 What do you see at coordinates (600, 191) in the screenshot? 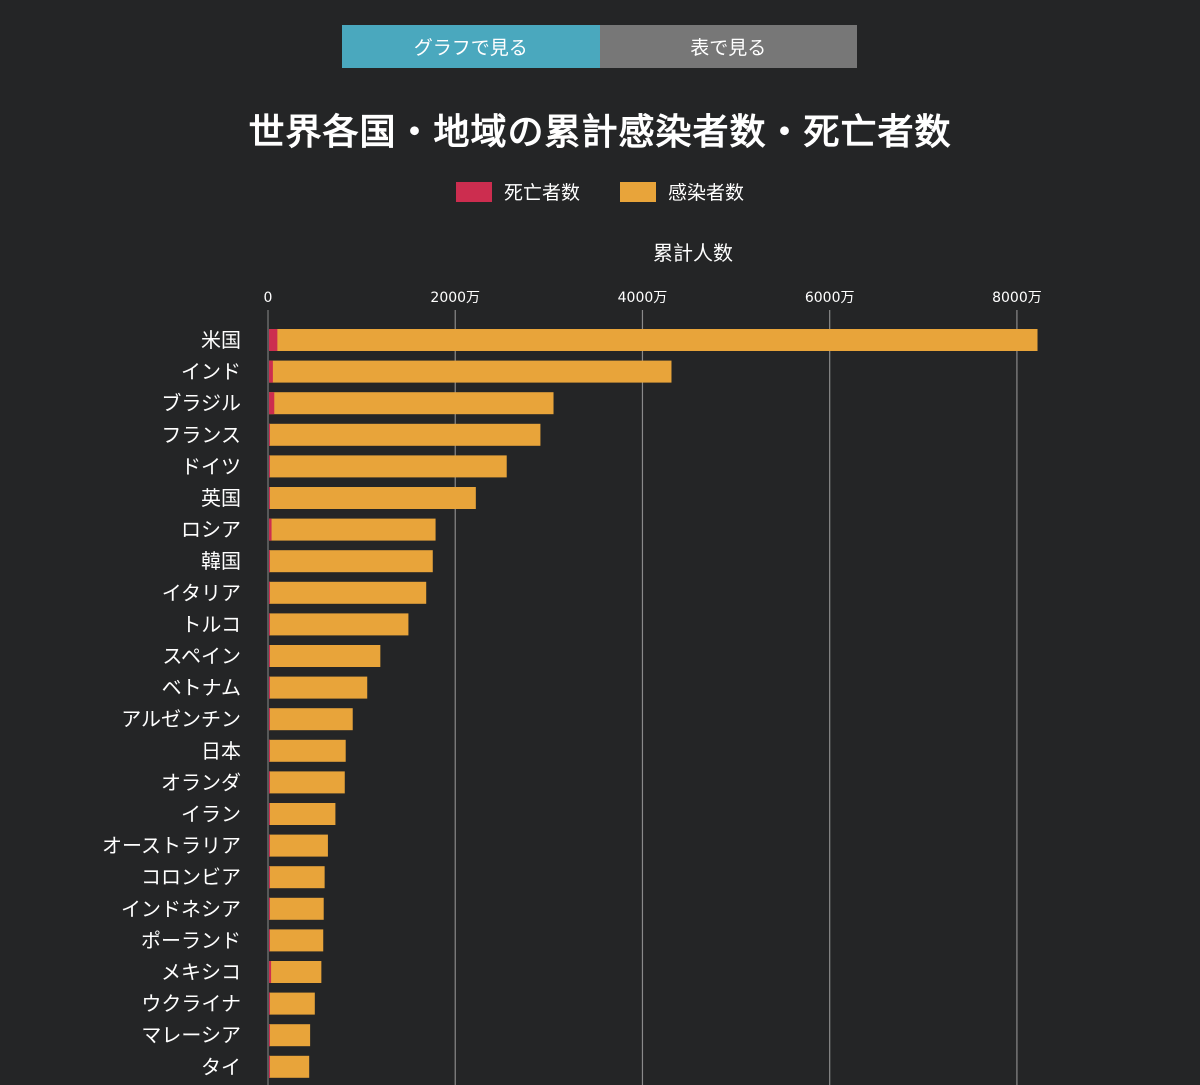
I see `legend: 死亡者数 感染者数` at bounding box center [600, 191].